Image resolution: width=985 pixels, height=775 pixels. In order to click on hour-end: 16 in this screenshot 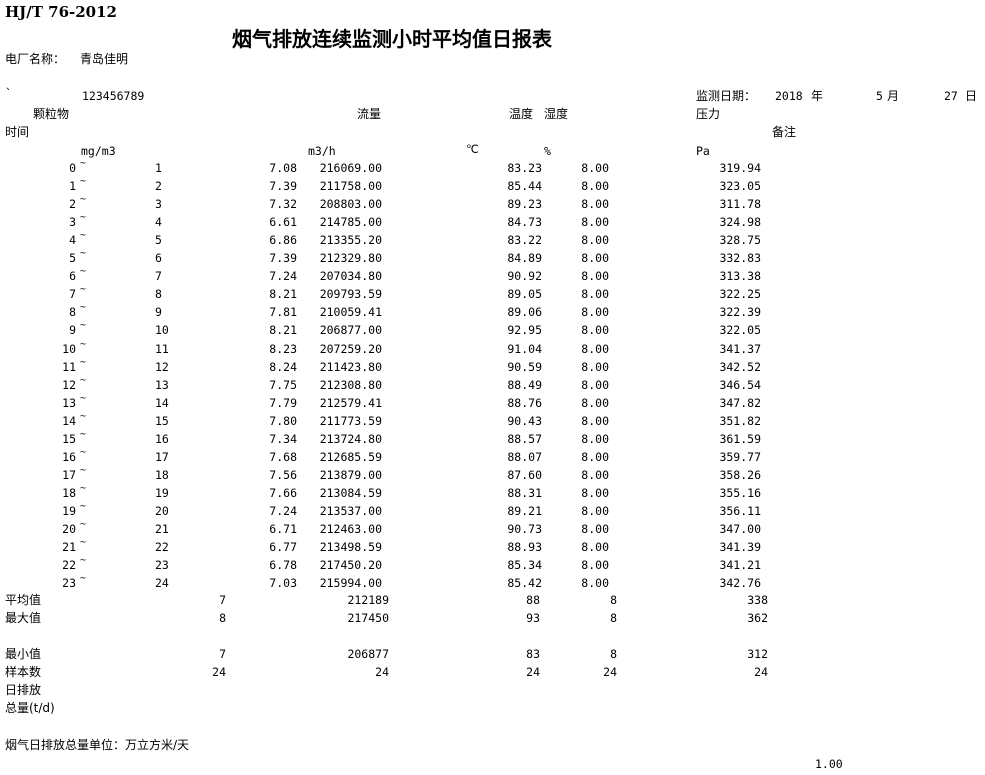, I will do `click(162, 438)`.